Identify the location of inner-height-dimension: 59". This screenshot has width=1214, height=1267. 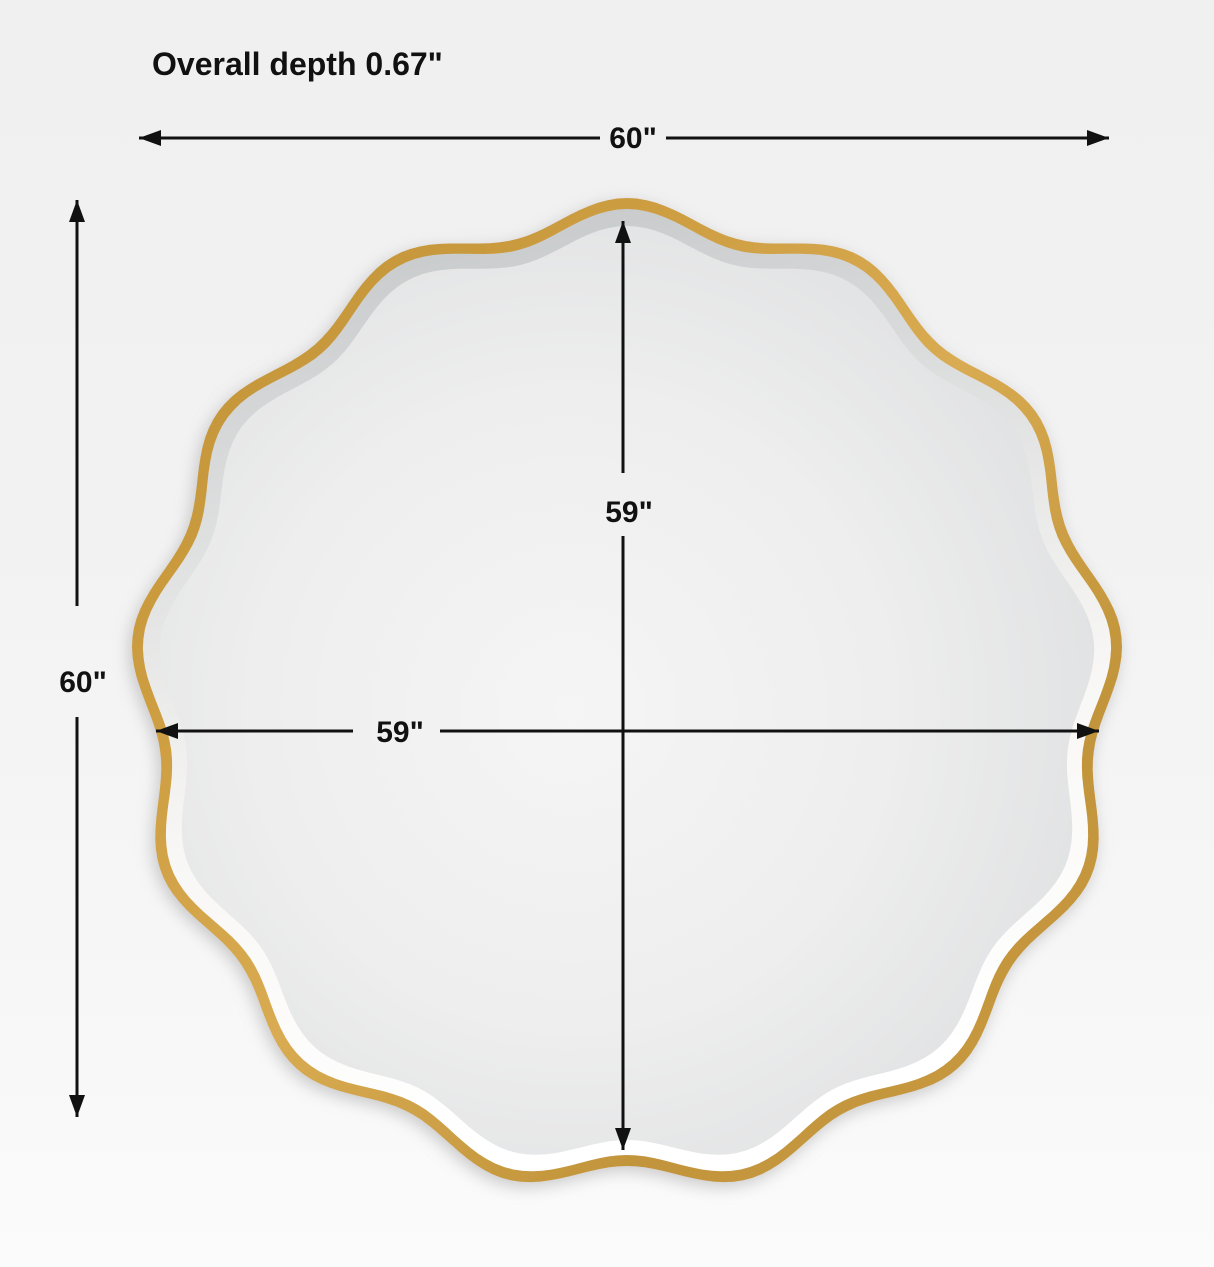
(629, 685).